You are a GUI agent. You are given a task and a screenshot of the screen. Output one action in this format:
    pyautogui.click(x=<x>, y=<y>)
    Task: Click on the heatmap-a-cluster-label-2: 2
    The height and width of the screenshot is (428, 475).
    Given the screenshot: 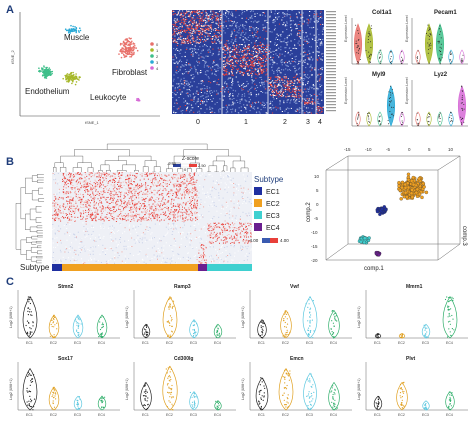 What is the action you would take?
    pyautogui.click(x=285, y=122)
    